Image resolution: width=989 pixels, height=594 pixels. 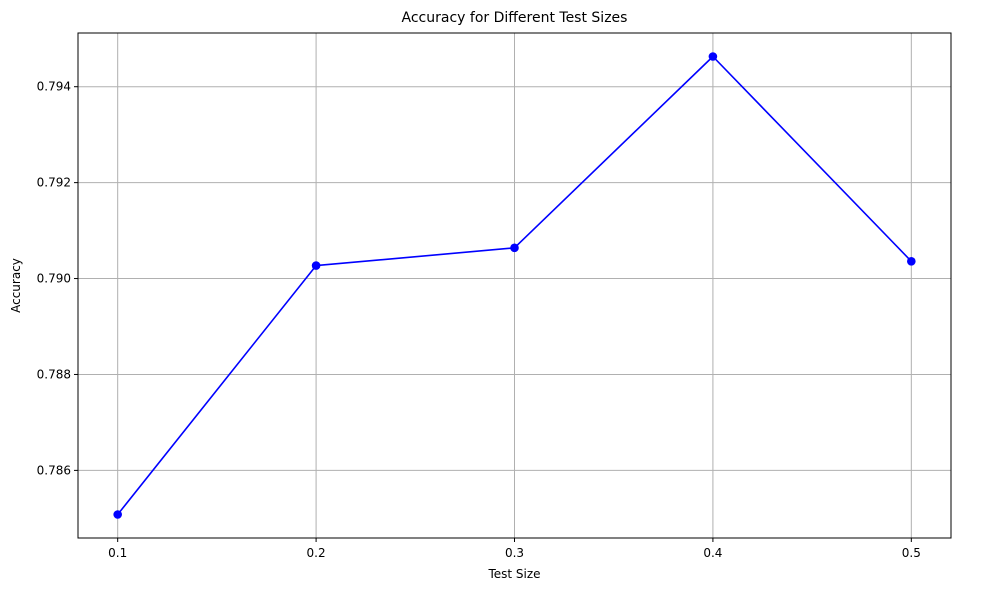 What do you see at coordinates (514, 553) in the screenshot?
I see `x-tick-label: 0.3` at bounding box center [514, 553].